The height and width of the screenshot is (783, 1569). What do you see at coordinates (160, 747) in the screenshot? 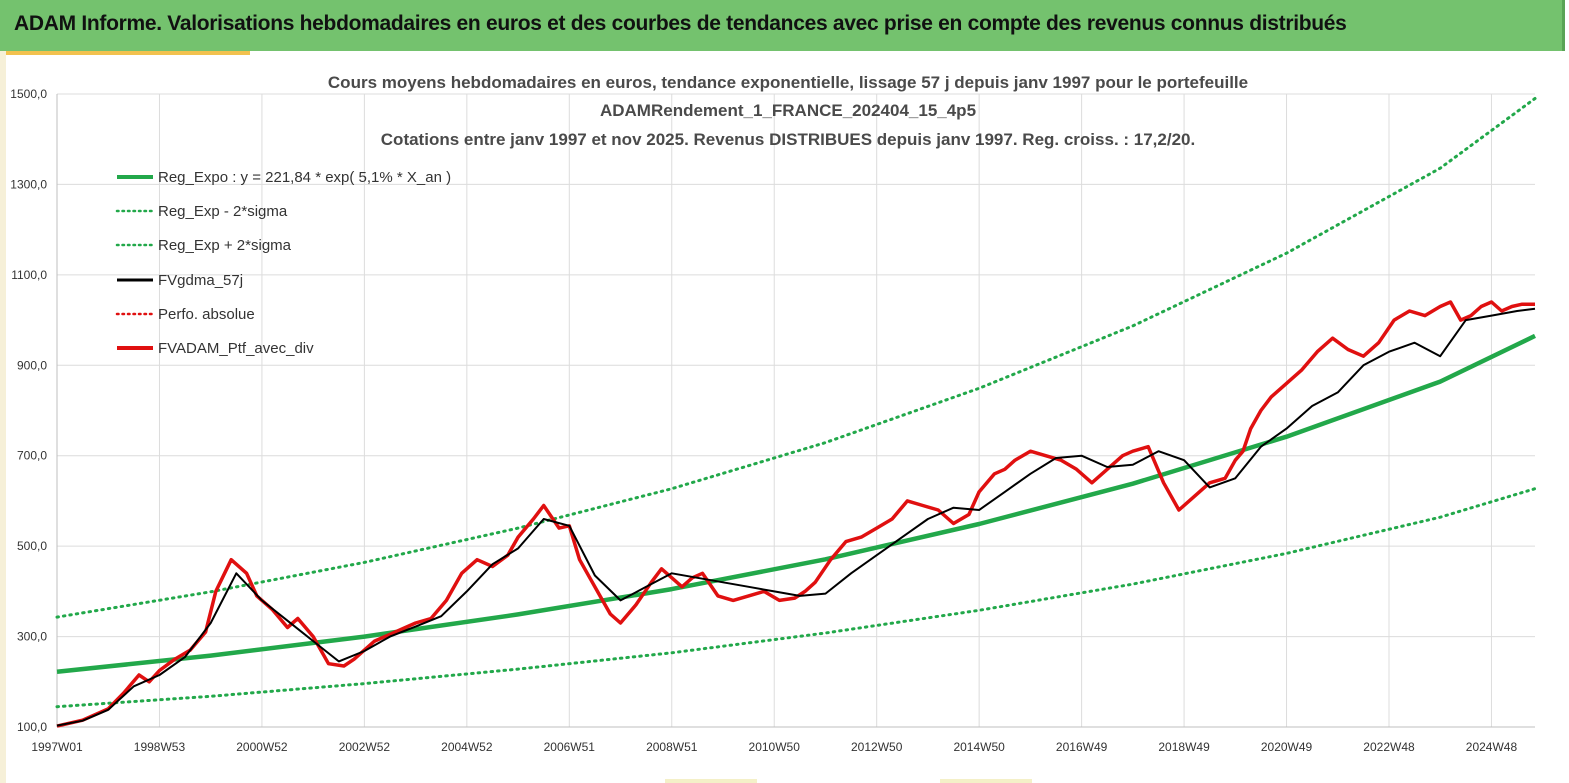
I see `x-tick-label: 1998W53` at bounding box center [160, 747].